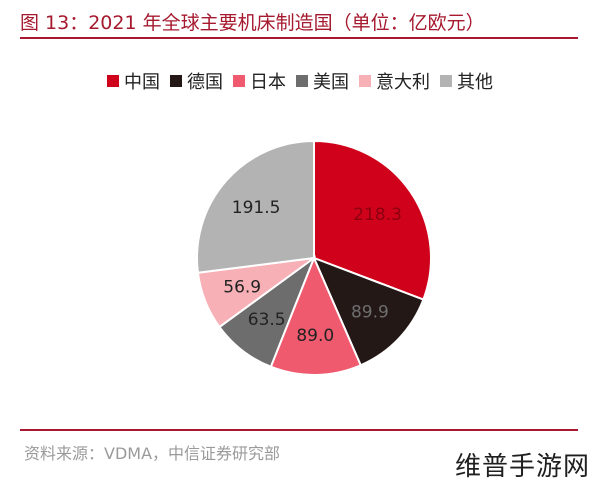  Describe the element at coordinates (152, 453) in the screenshot. I see `source-note: 资料来源：VDMA，中信证券研究部` at that location.